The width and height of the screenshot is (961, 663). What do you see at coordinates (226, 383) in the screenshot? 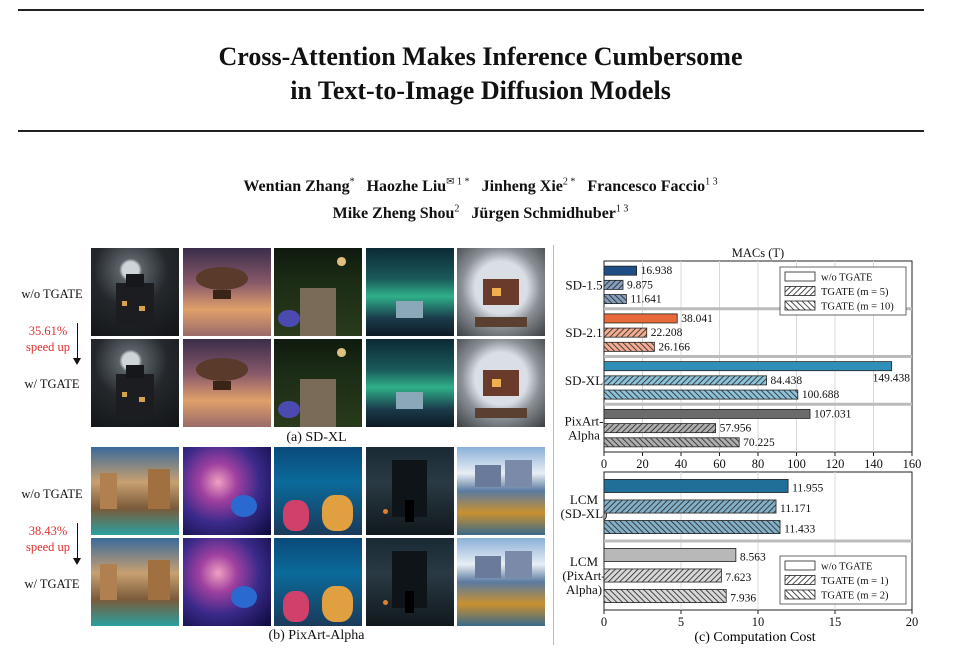
I see `airship-image` at bounding box center [226, 383].